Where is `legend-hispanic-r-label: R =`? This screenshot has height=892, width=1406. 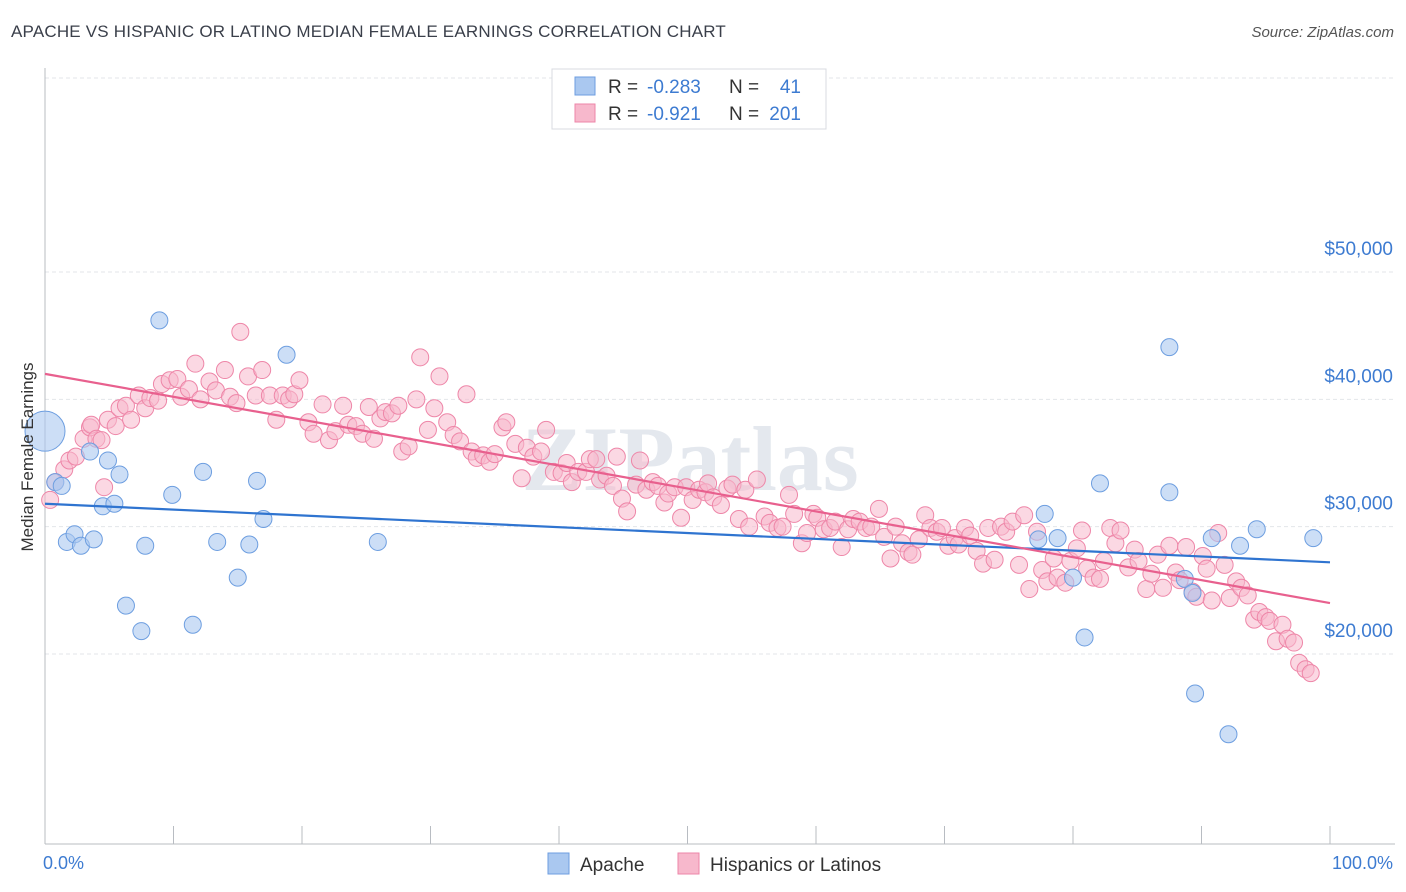 legend-hispanic-r-label: R = is located at coordinates (623, 114).